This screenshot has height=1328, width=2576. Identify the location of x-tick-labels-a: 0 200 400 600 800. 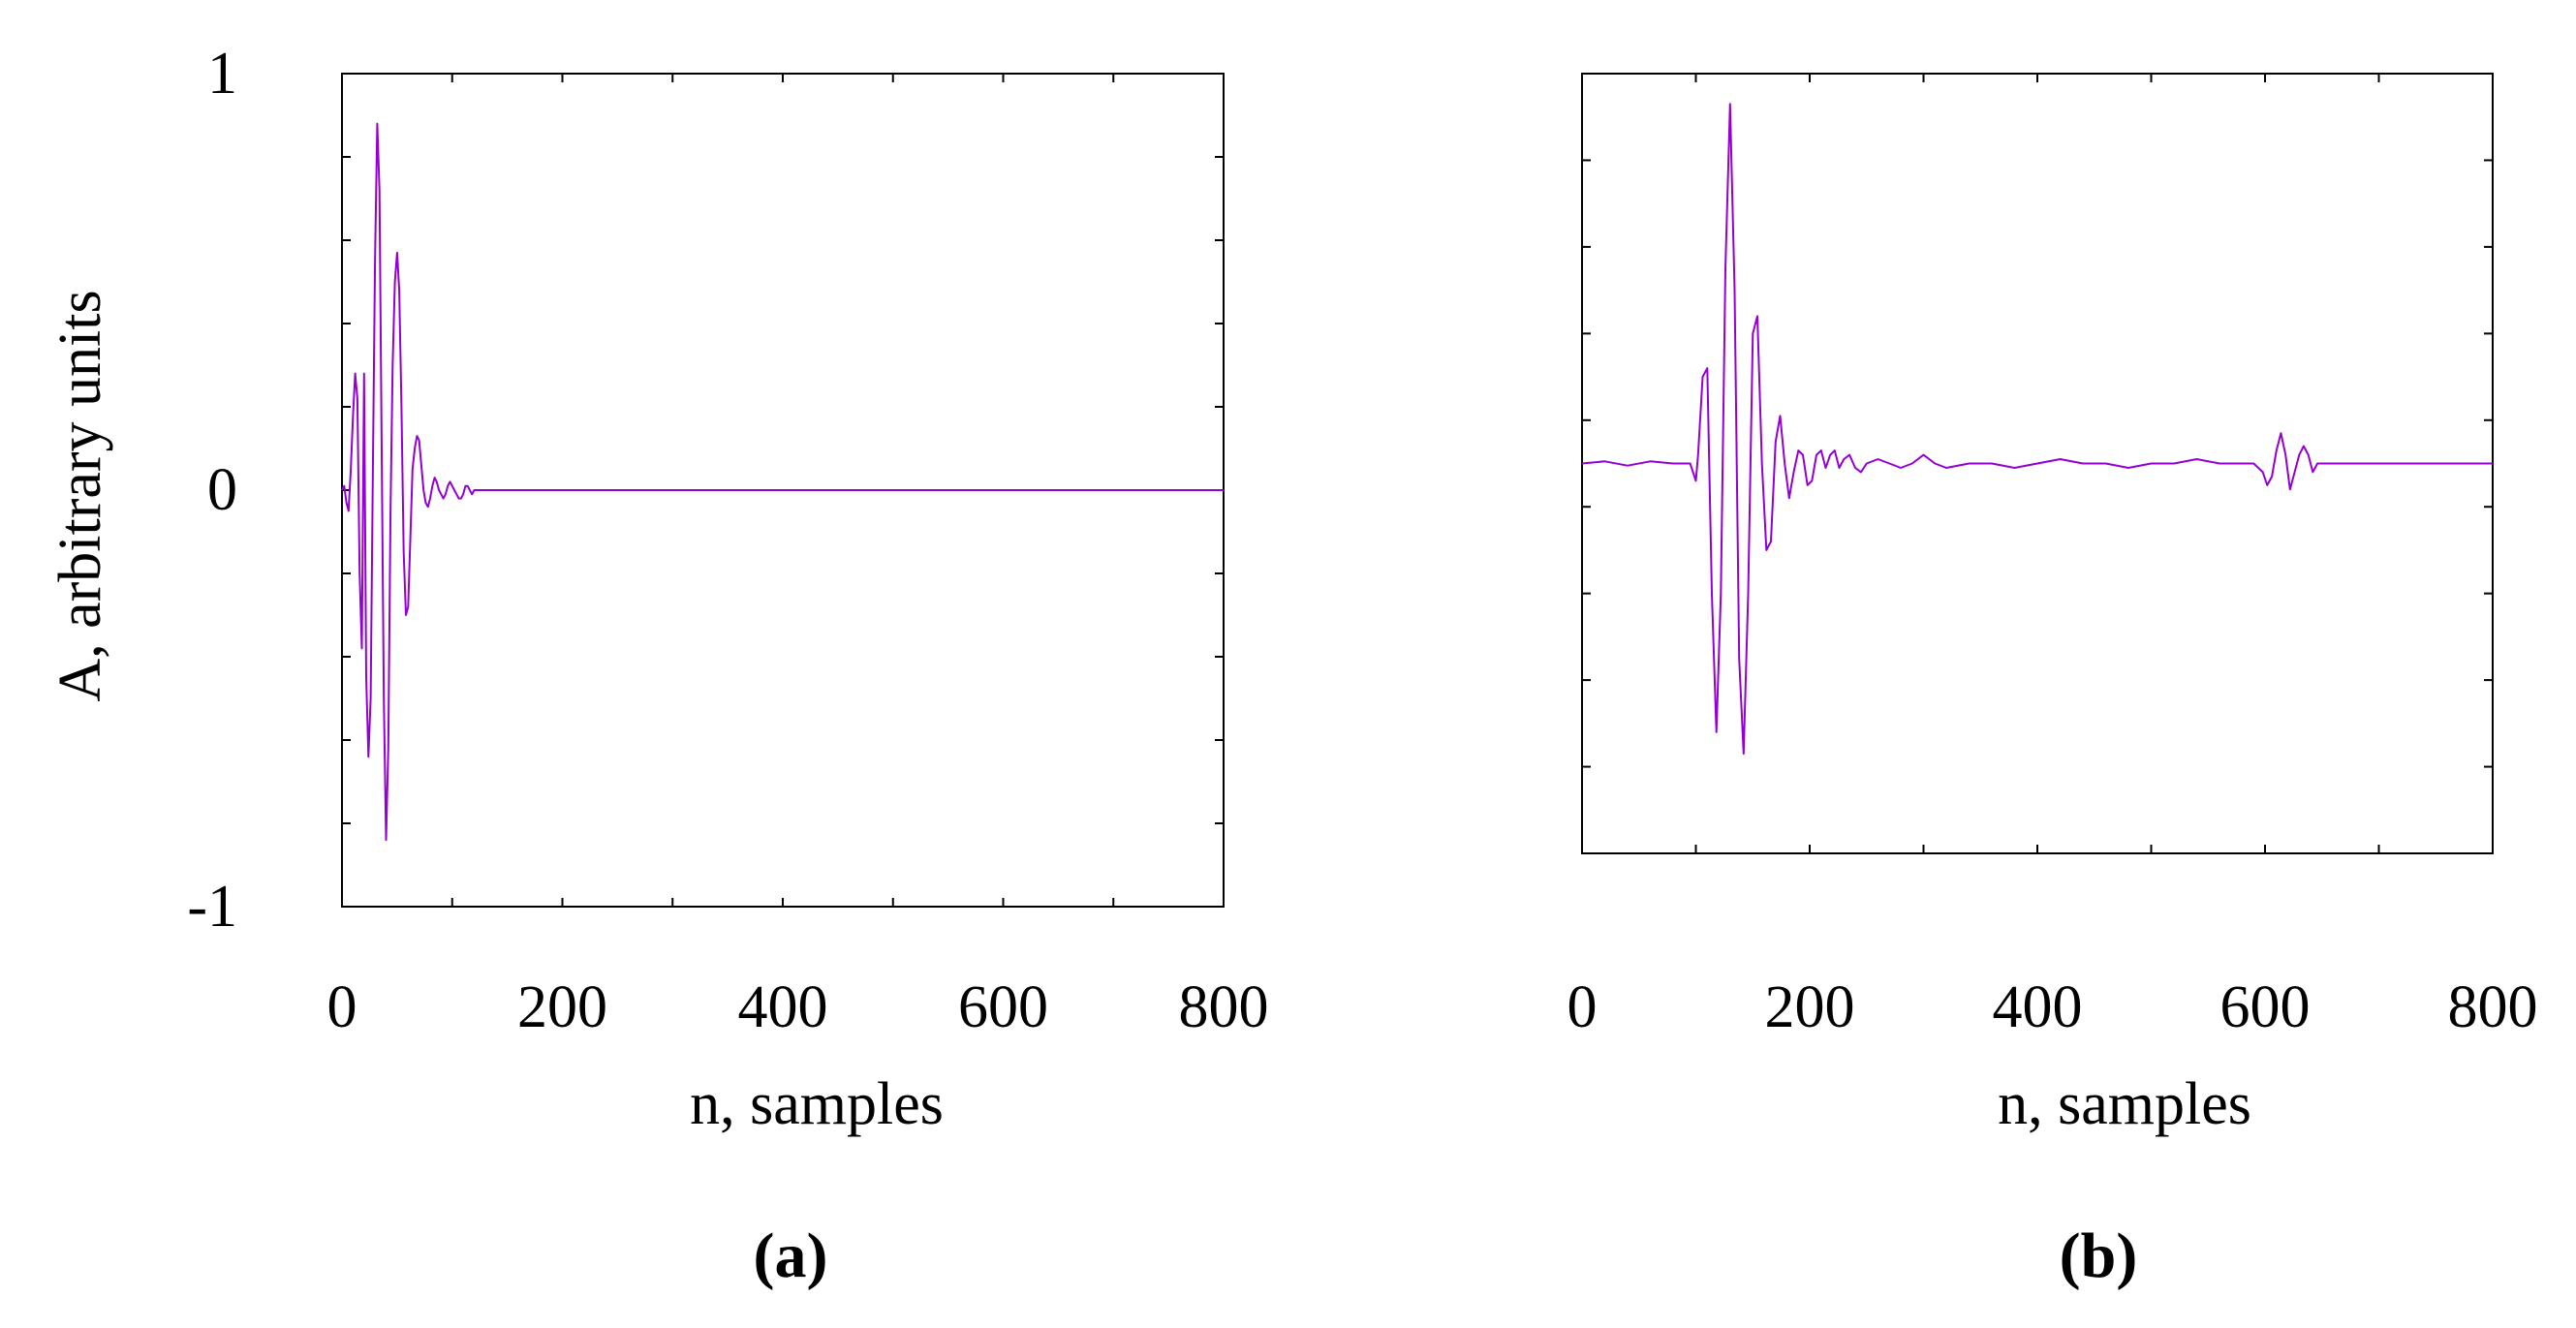
(798, 1007).